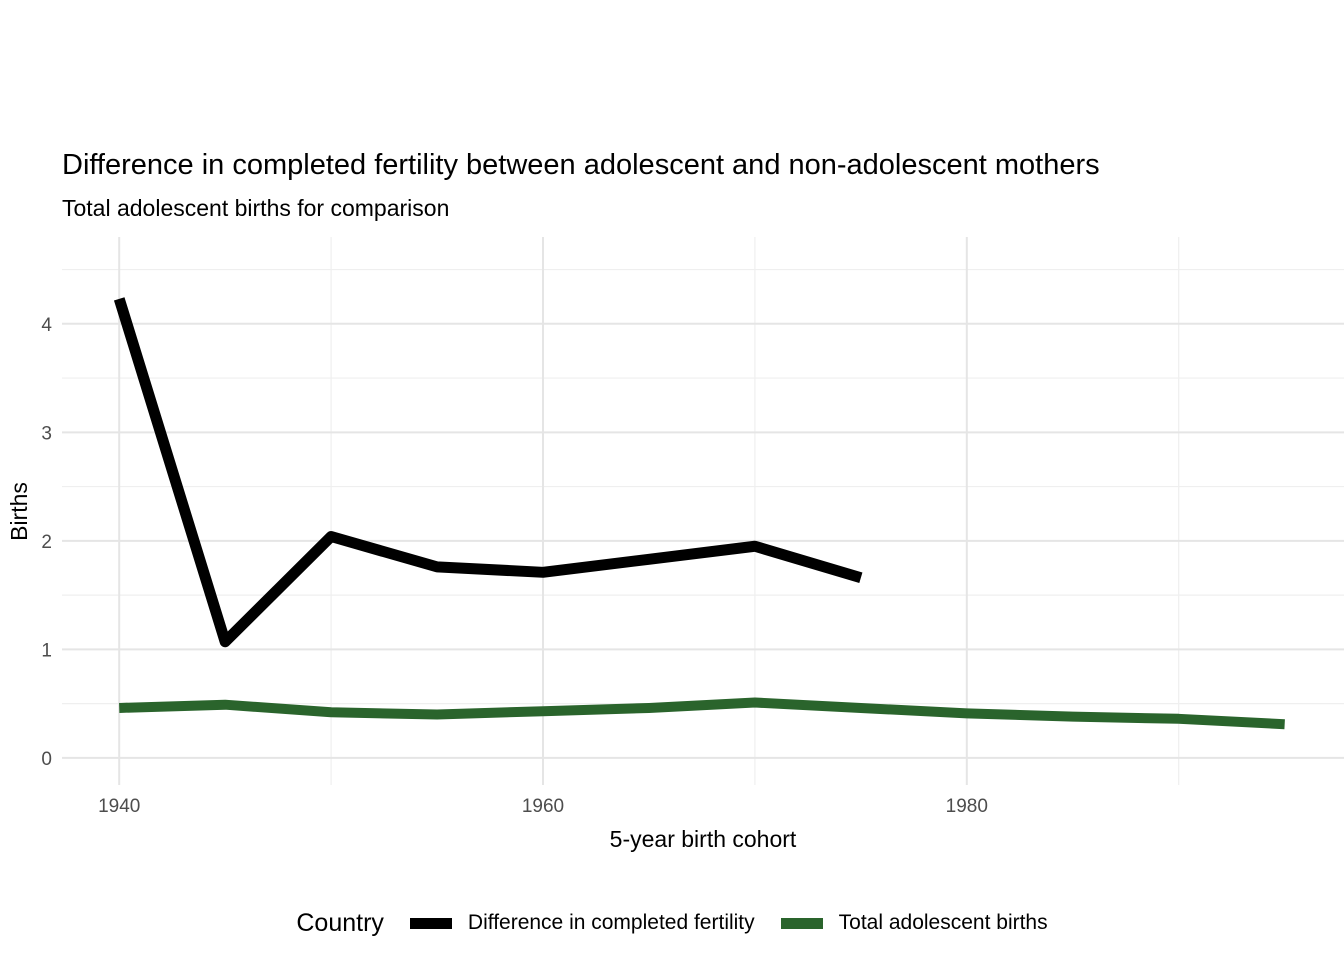 This screenshot has height=960, width=1344. What do you see at coordinates (703, 839) in the screenshot?
I see `x-axis-title: 5-year birth cohort` at bounding box center [703, 839].